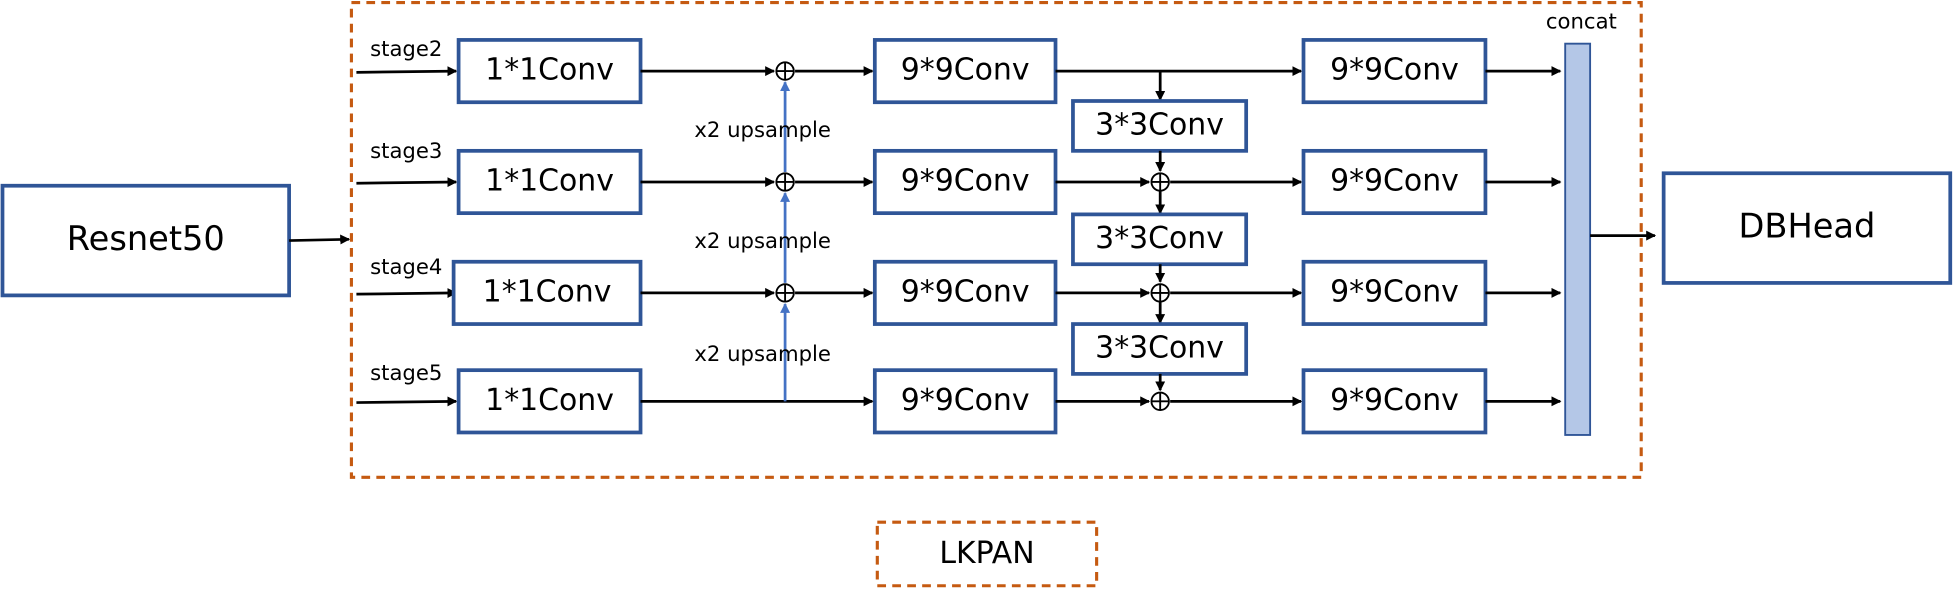 This screenshot has height=602, width=1954. I want to click on concat-label: concat, so click(1581, 20).